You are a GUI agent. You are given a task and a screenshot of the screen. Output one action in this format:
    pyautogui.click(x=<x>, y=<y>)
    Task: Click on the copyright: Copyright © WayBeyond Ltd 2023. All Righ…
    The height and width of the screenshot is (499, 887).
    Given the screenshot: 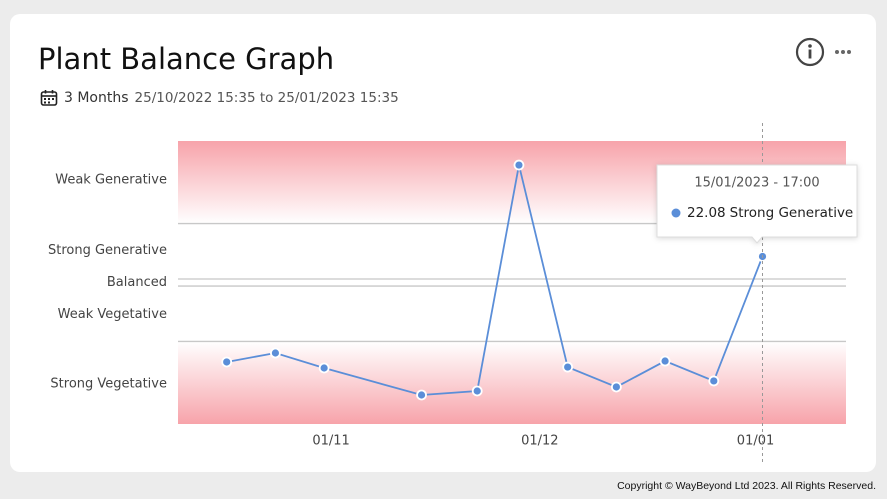 What is the action you would take?
    pyautogui.click(x=746, y=486)
    